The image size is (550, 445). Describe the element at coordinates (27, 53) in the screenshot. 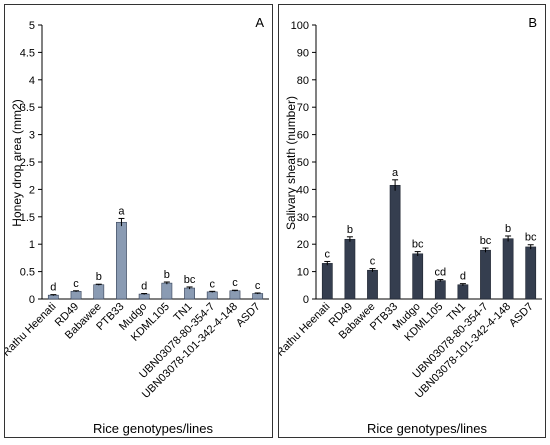

I see `y-tick-label: 4.5` at that location.